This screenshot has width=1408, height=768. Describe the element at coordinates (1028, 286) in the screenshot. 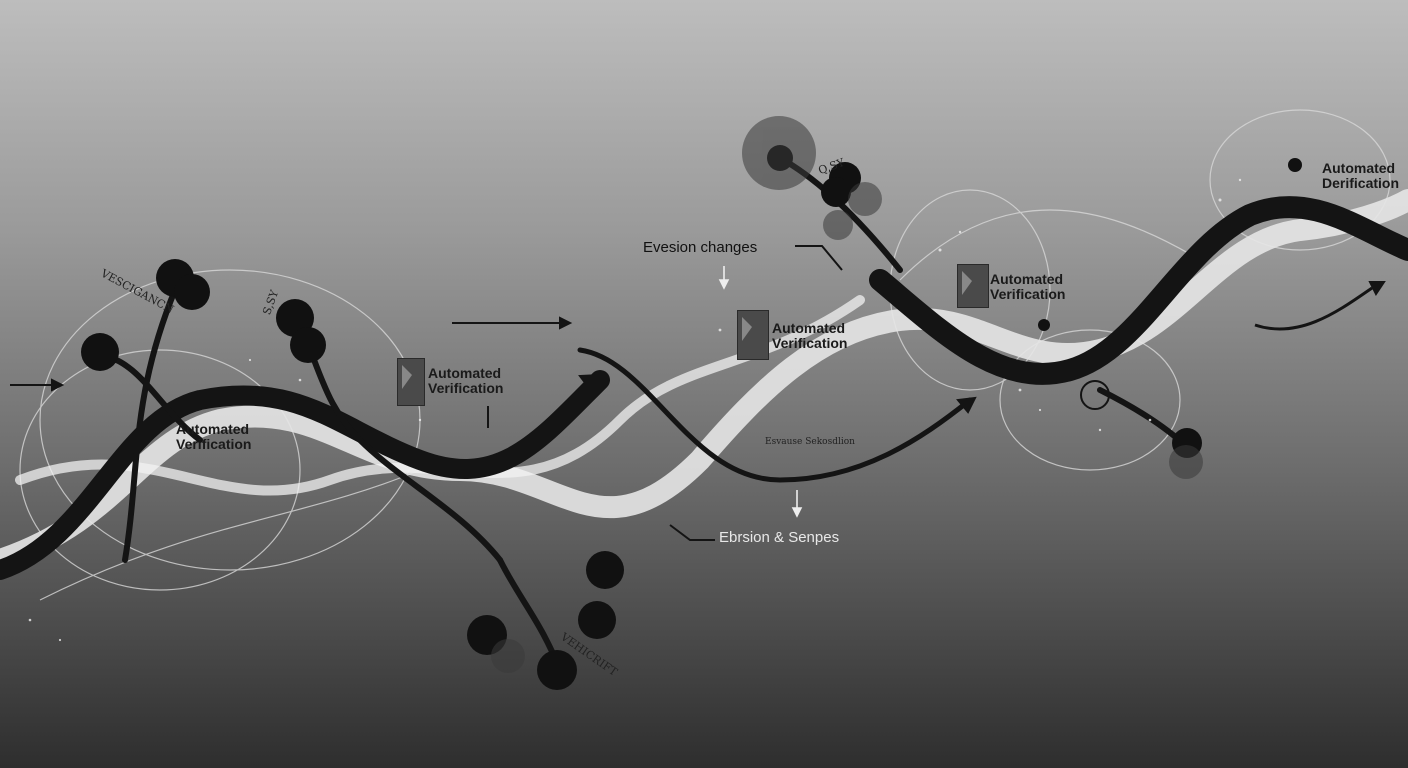

I see `automated-verification-label-3: Automated Verification` at that location.